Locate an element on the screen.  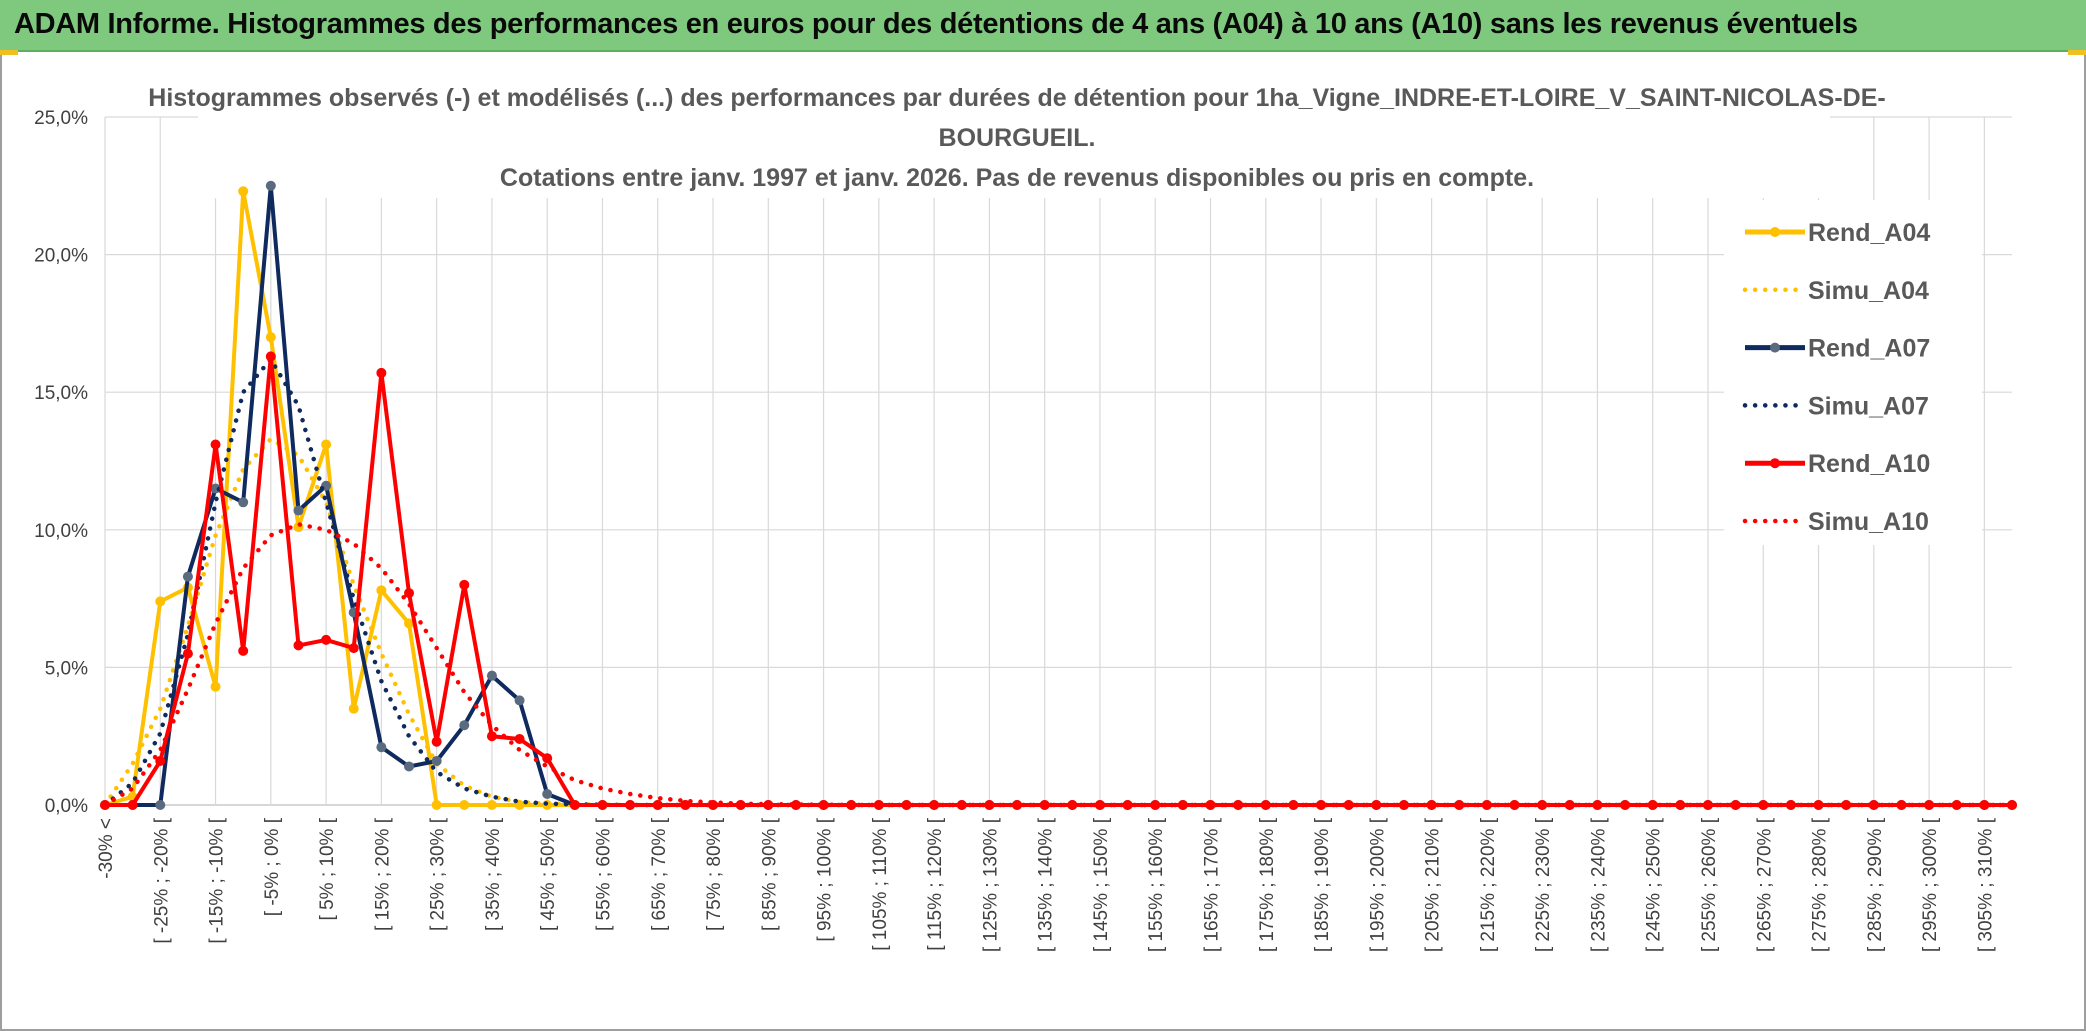
x-tick-label: [ 185% ; 190% [ is located at coordinates (1322, 884).